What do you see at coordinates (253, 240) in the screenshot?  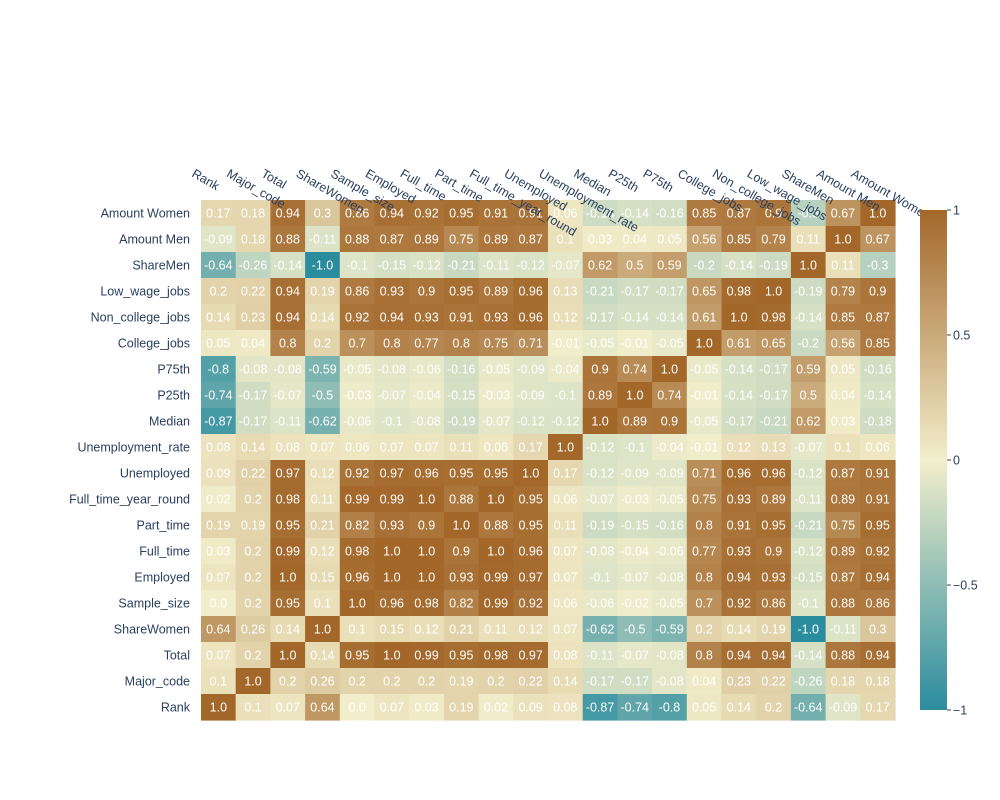 I see `cell-value-label: 0.18` at bounding box center [253, 240].